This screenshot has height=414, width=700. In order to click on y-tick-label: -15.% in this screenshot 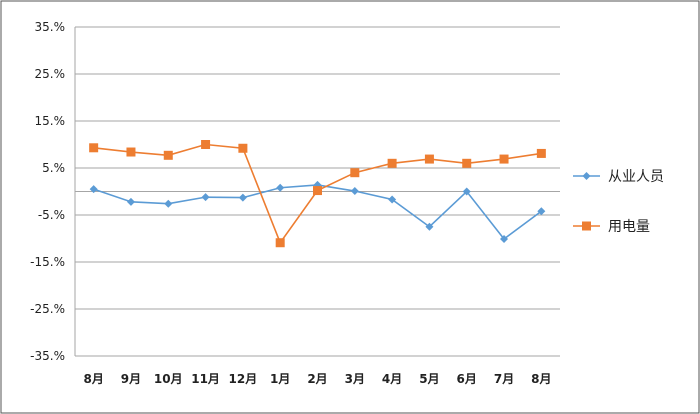, I will do `click(47, 262)`.